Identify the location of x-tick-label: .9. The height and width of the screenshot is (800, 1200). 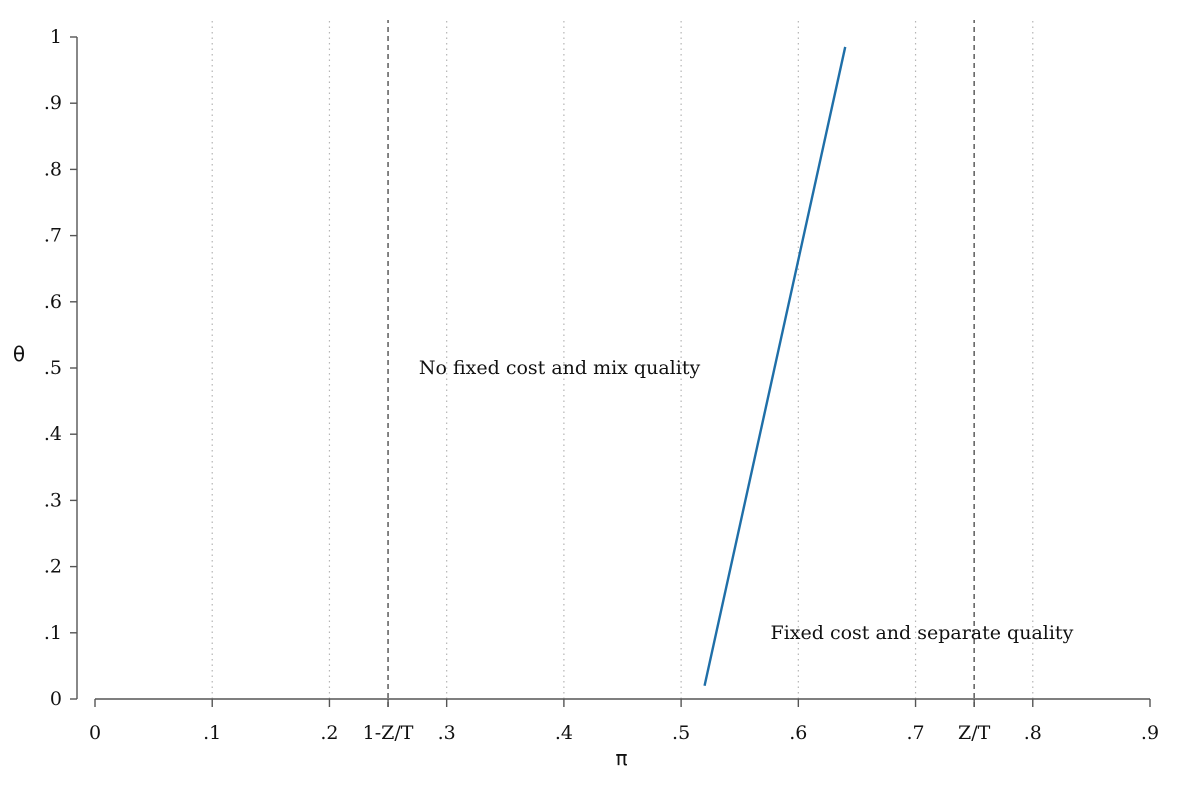
(1150, 733).